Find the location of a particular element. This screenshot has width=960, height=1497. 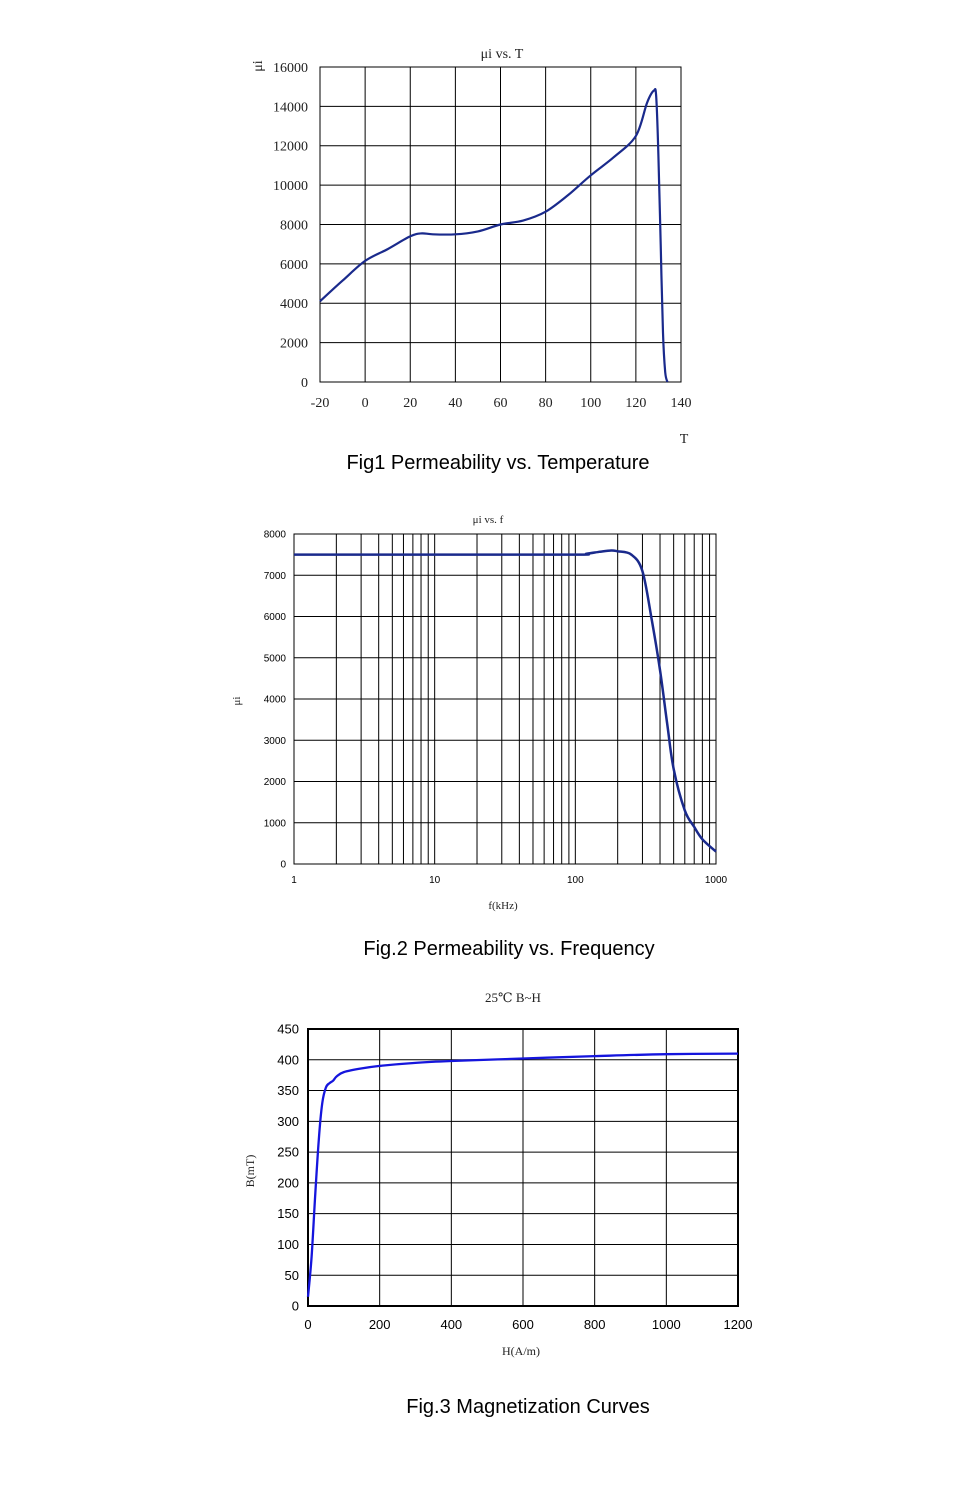

x-tick-label: 10 is located at coordinates (435, 880).